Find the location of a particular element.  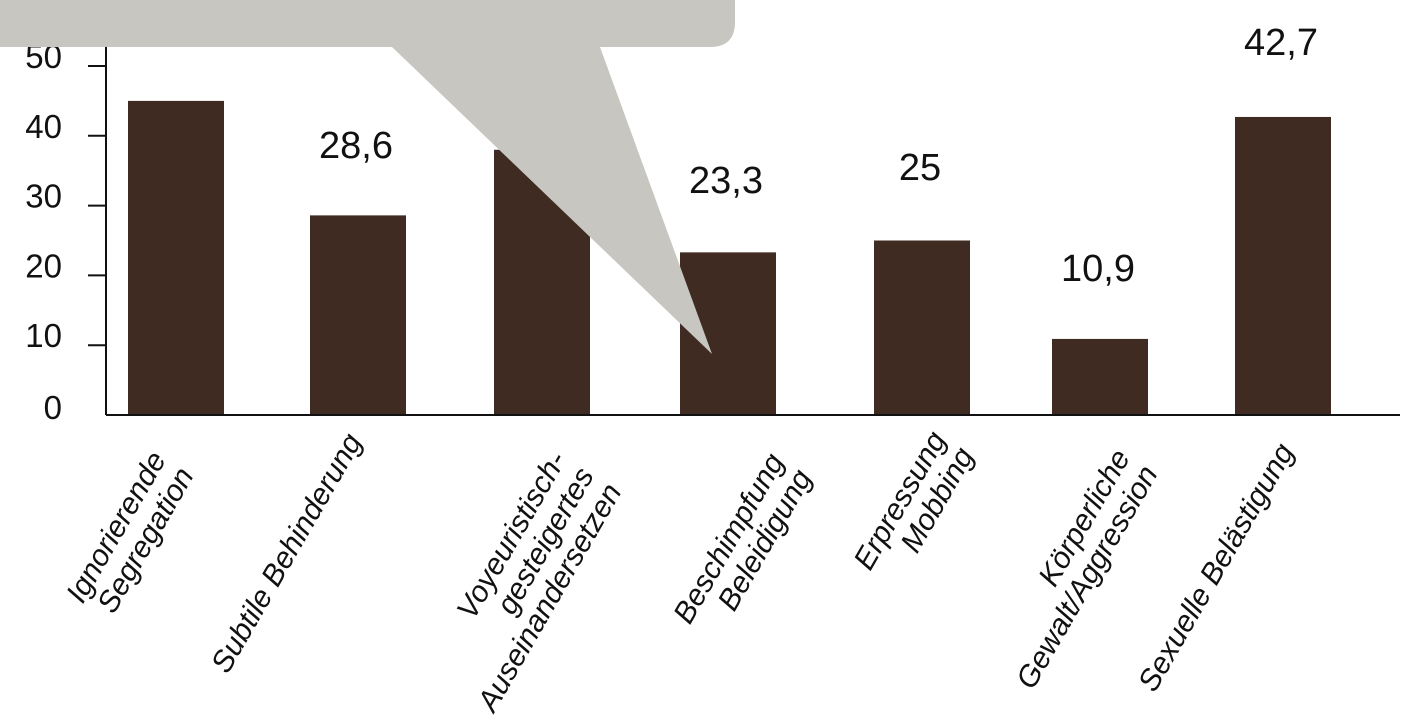

svg-text: Subtile Behinderung is located at coordinates (287, 553).